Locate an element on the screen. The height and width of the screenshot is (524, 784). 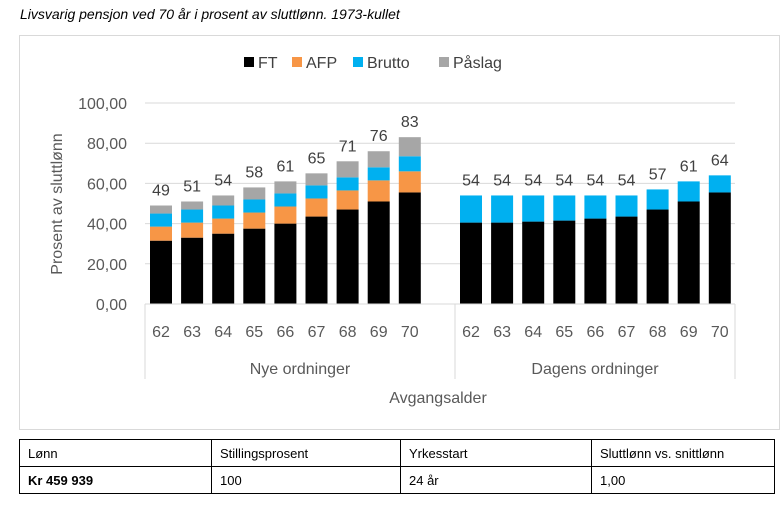
data-label-total: 83 is located at coordinates (410, 122).